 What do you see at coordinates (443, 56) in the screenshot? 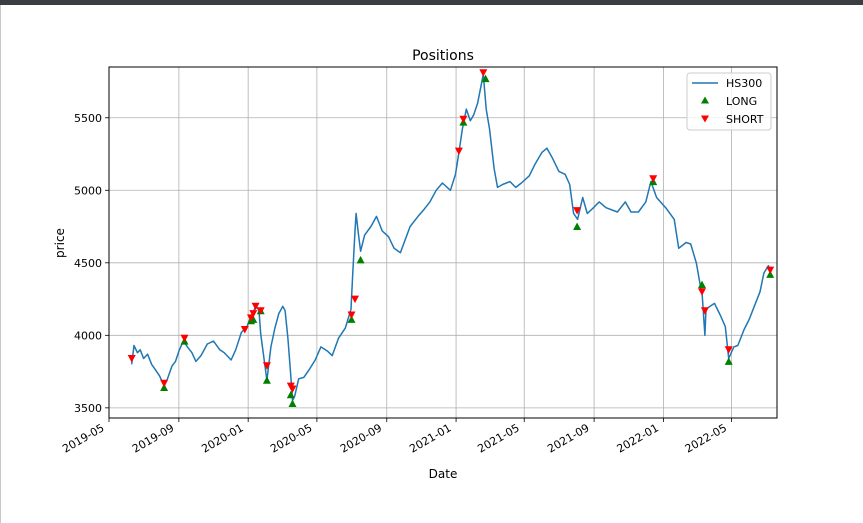
I see `chart-title: Positions` at bounding box center [443, 56].